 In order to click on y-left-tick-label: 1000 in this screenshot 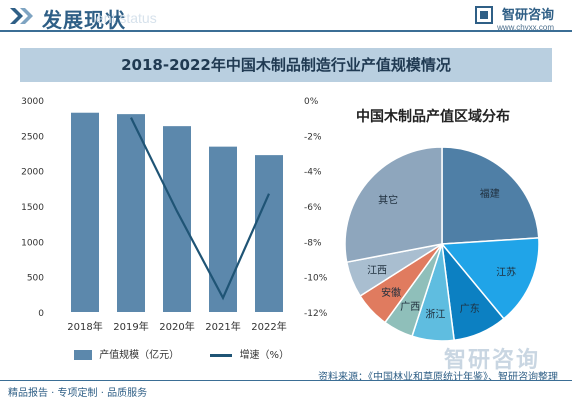, I will do `click(32, 243)`.